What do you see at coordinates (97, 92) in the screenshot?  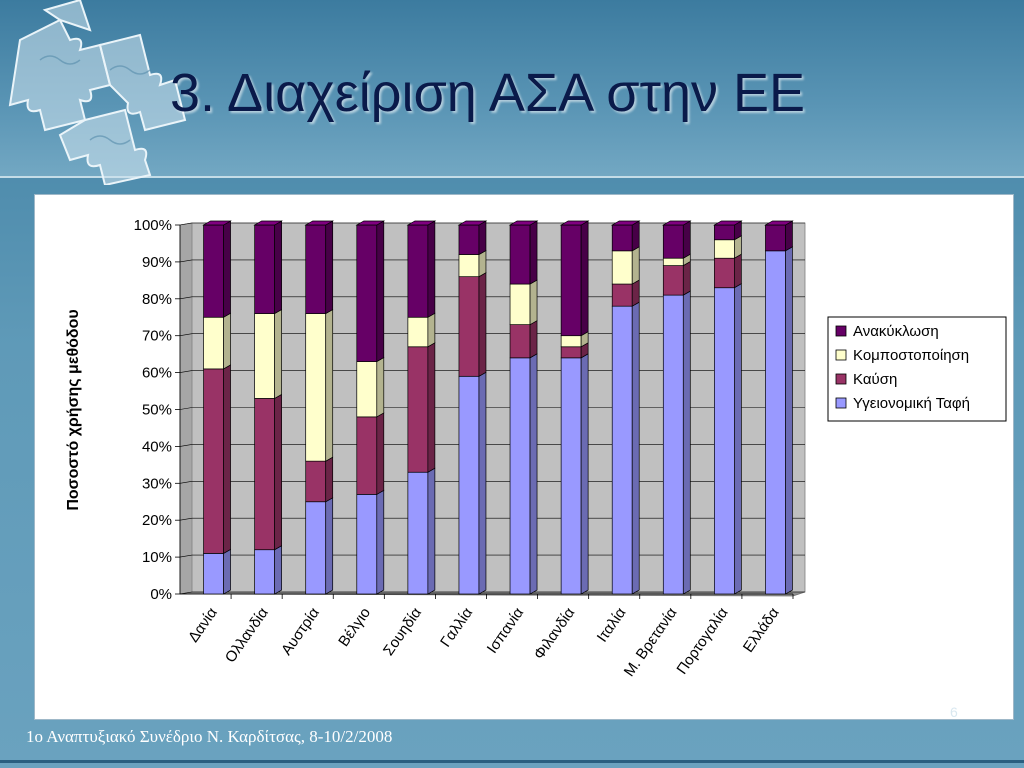 I see `puzzle-logo-icon` at bounding box center [97, 92].